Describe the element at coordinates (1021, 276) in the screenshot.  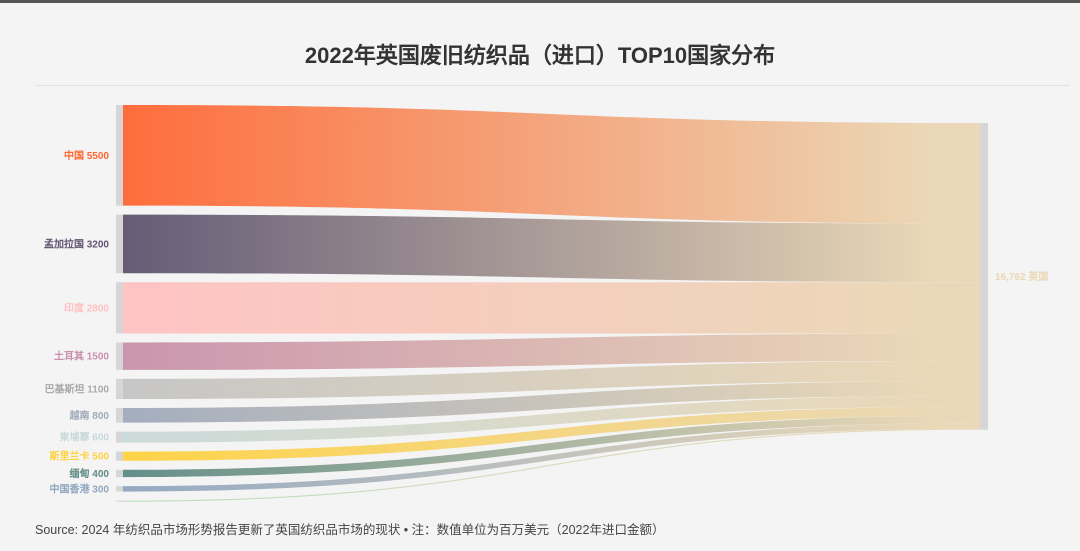
I see `target-label: 16,762 英国` at that location.